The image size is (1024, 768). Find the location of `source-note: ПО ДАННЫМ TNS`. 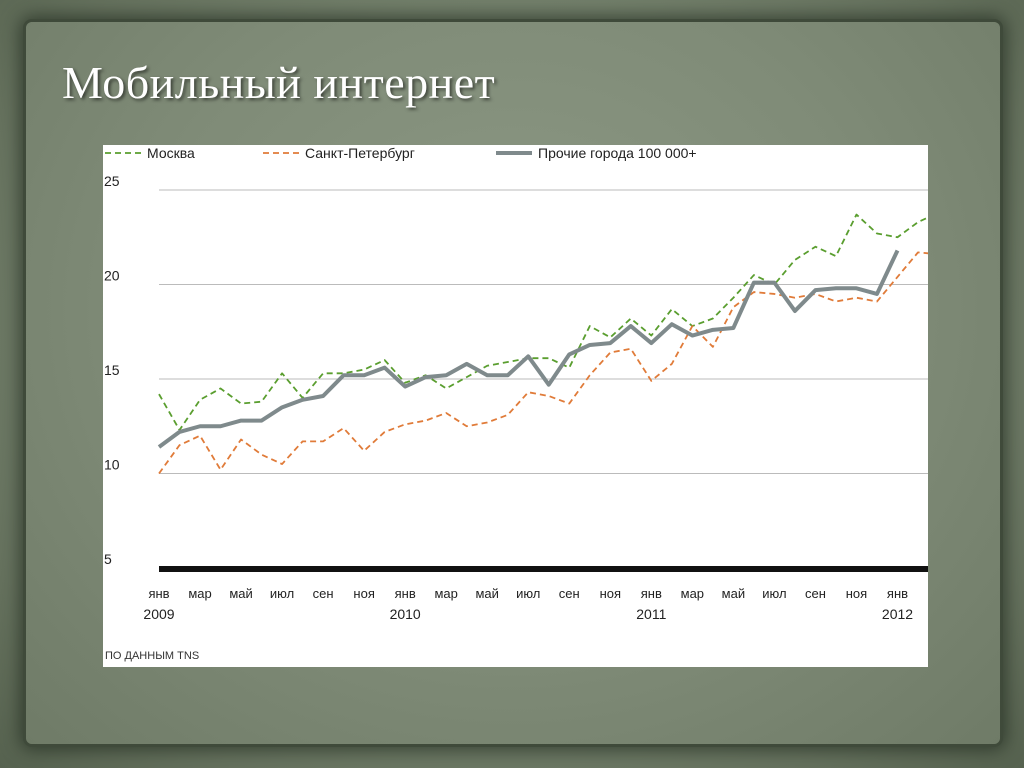

source-note: ПО ДАННЫМ TNS is located at coordinates (152, 656).